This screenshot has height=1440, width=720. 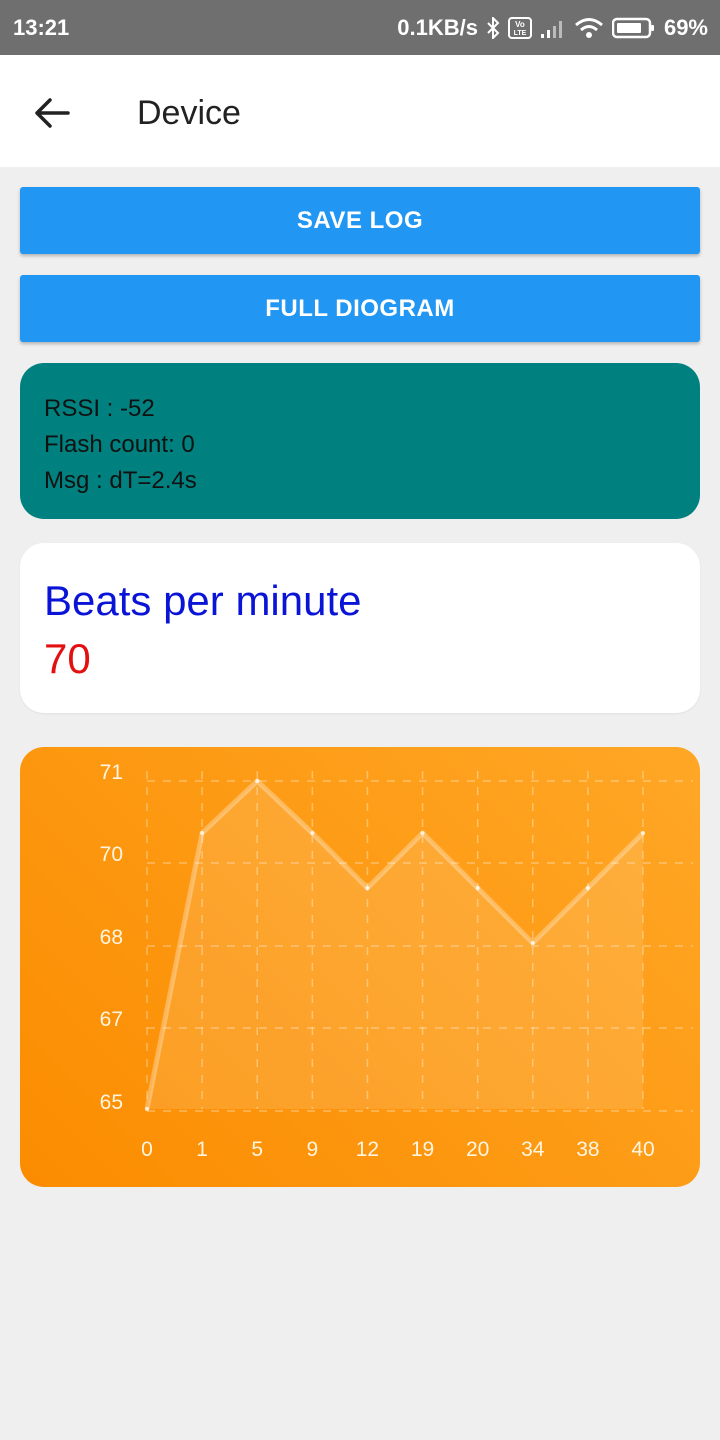 What do you see at coordinates (493, 27) in the screenshot?
I see `bluetooth-icon` at bounding box center [493, 27].